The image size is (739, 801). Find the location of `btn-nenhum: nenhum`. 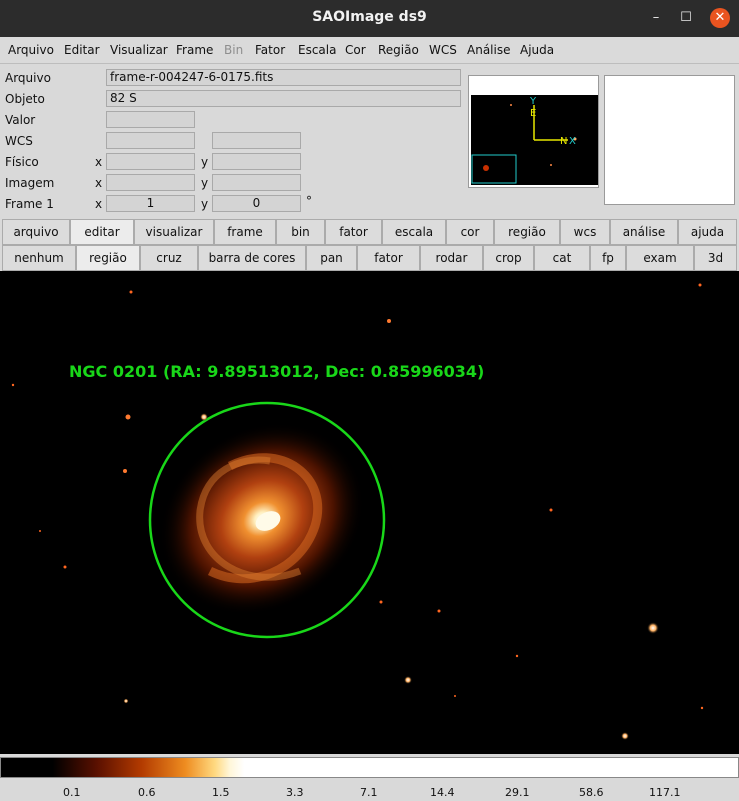

btn-nenhum: nenhum is located at coordinates (39, 258).